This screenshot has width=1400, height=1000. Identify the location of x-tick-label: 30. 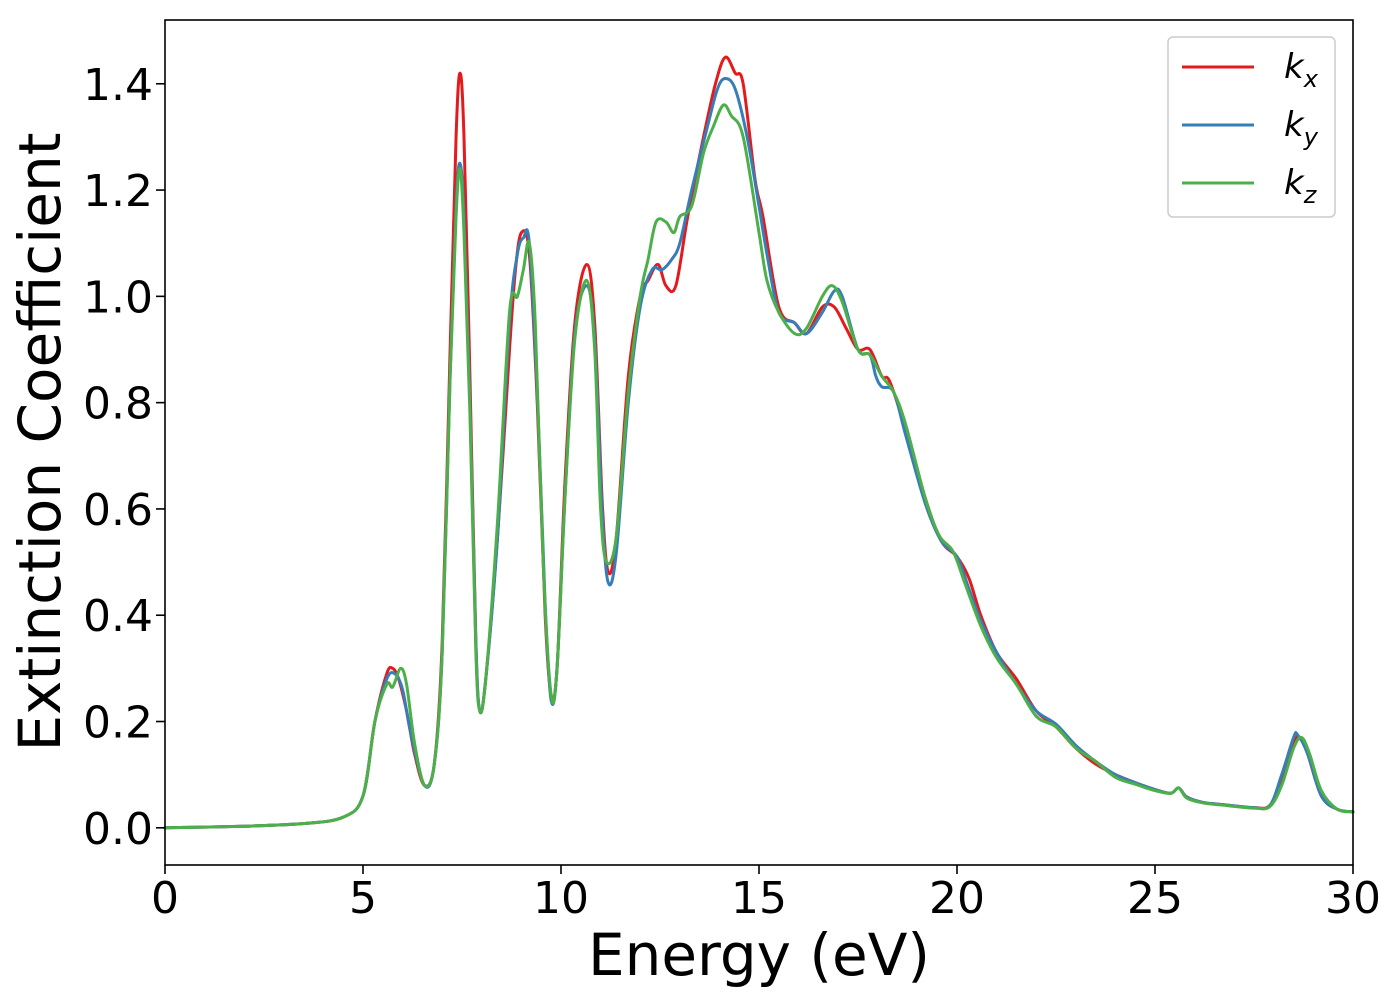
(1353, 898).